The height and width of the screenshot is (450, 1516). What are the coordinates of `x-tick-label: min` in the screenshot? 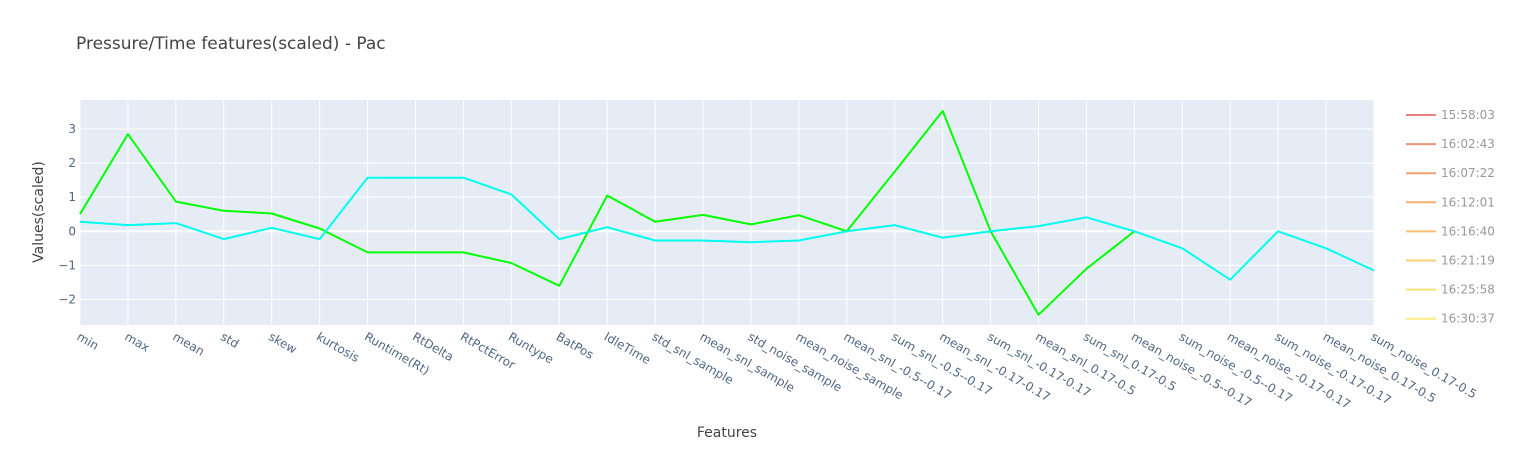 It's located at (88, 340).